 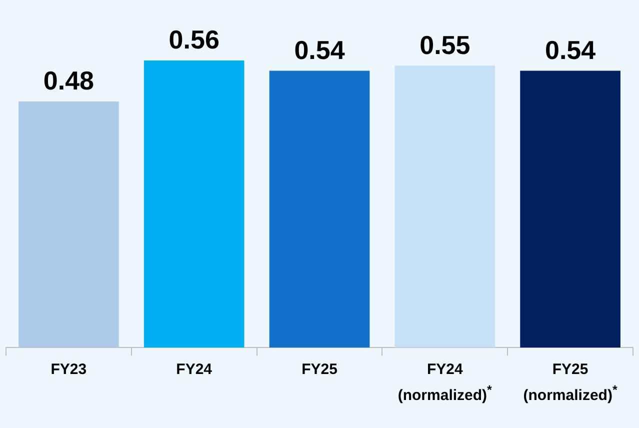 What do you see at coordinates (68, 81) in the screenshot?
I see `data-label: 0.48` at bounding box center [68, 81].